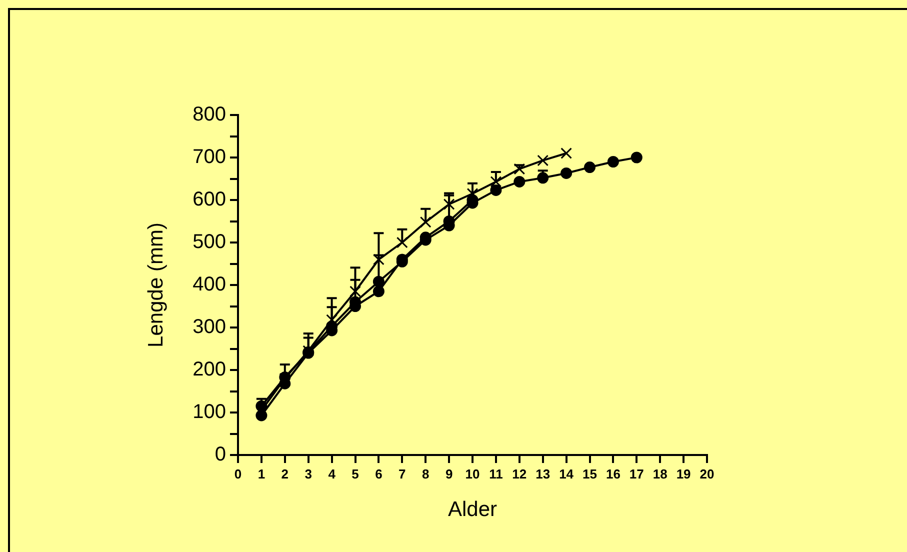 The image size is (907, 552). What do you see at coordinates (262, 474) in the screenshot?
I see `x-tick-label: 1` at bounding box center [262, 474].